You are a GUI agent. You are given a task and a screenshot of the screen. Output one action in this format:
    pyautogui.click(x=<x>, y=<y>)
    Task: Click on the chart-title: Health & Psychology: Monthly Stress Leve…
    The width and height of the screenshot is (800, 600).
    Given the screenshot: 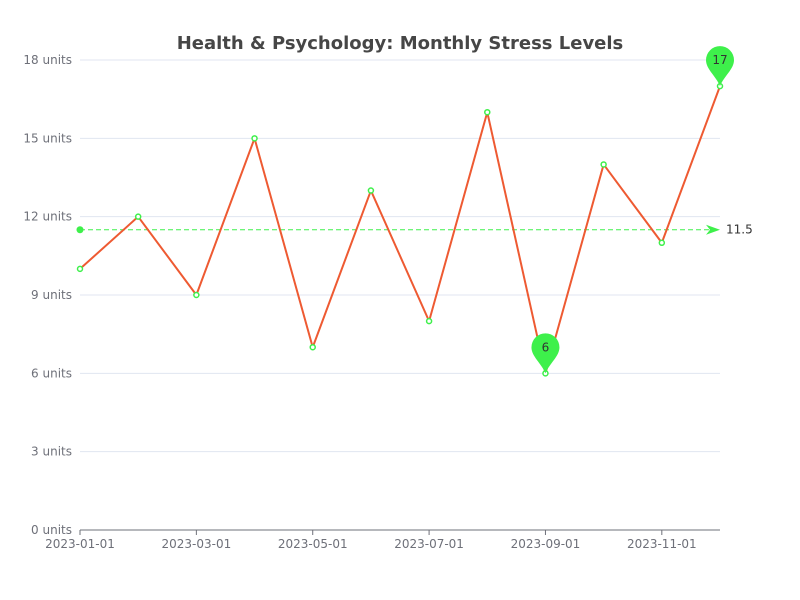 What is the action you would take?
    pyautogui.click(x=400, y=43)
    